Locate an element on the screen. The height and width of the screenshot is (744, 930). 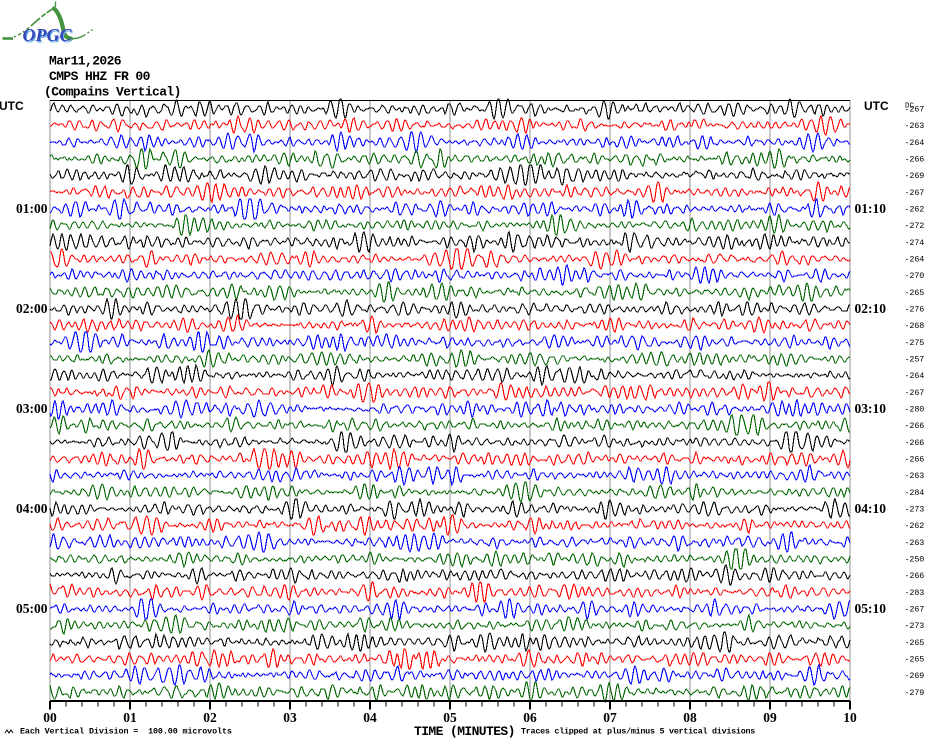
svg-text: -280 is located at coordinates (915, 410).